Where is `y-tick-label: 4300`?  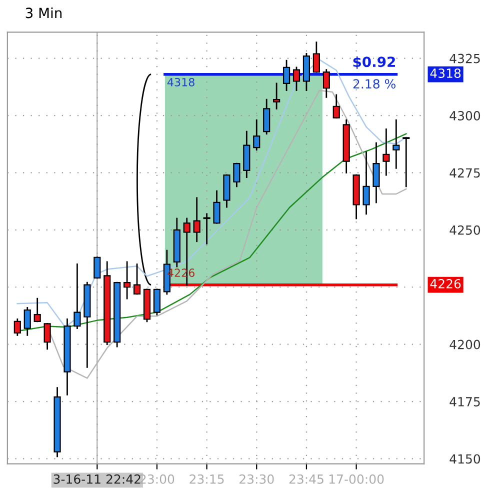
y-tick-label: 4300 is located at coordinates (465, 115).